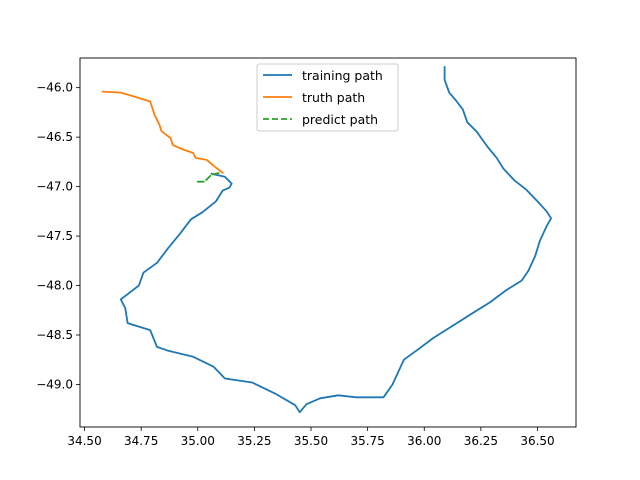 This screenshot has height=480, width=640. Describe the element at coordinates (54, 187) in the screenshot. I see `y-tick-label: −47.0` at that location.